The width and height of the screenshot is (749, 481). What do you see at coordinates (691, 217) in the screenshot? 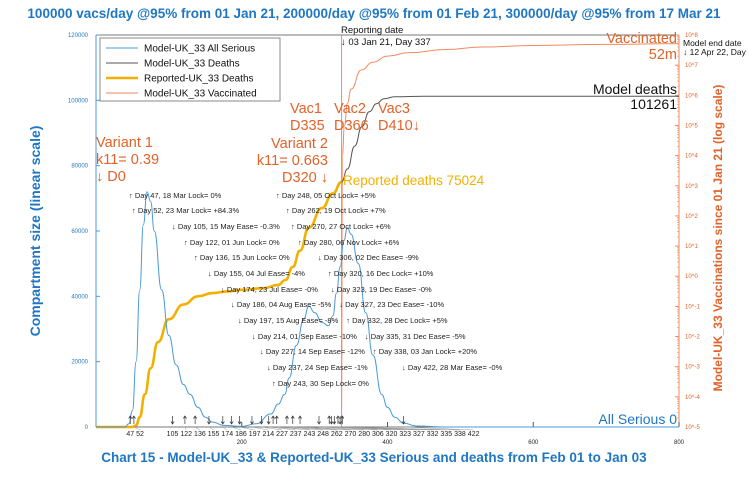
I see `y2-tick-label: 10^2` at bounding box center [691, 217].